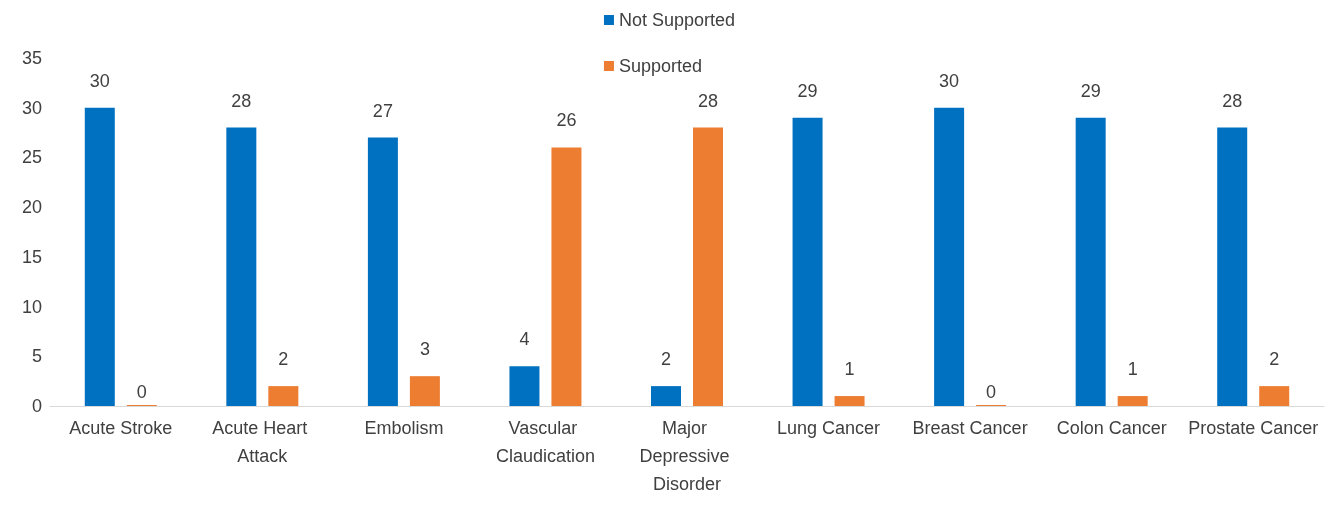 The image size is (1339, 506). What do you see at coordinates (660, 66) in the screenshot?
I see `legend-label: Supported` at bounding box center [660, 66].